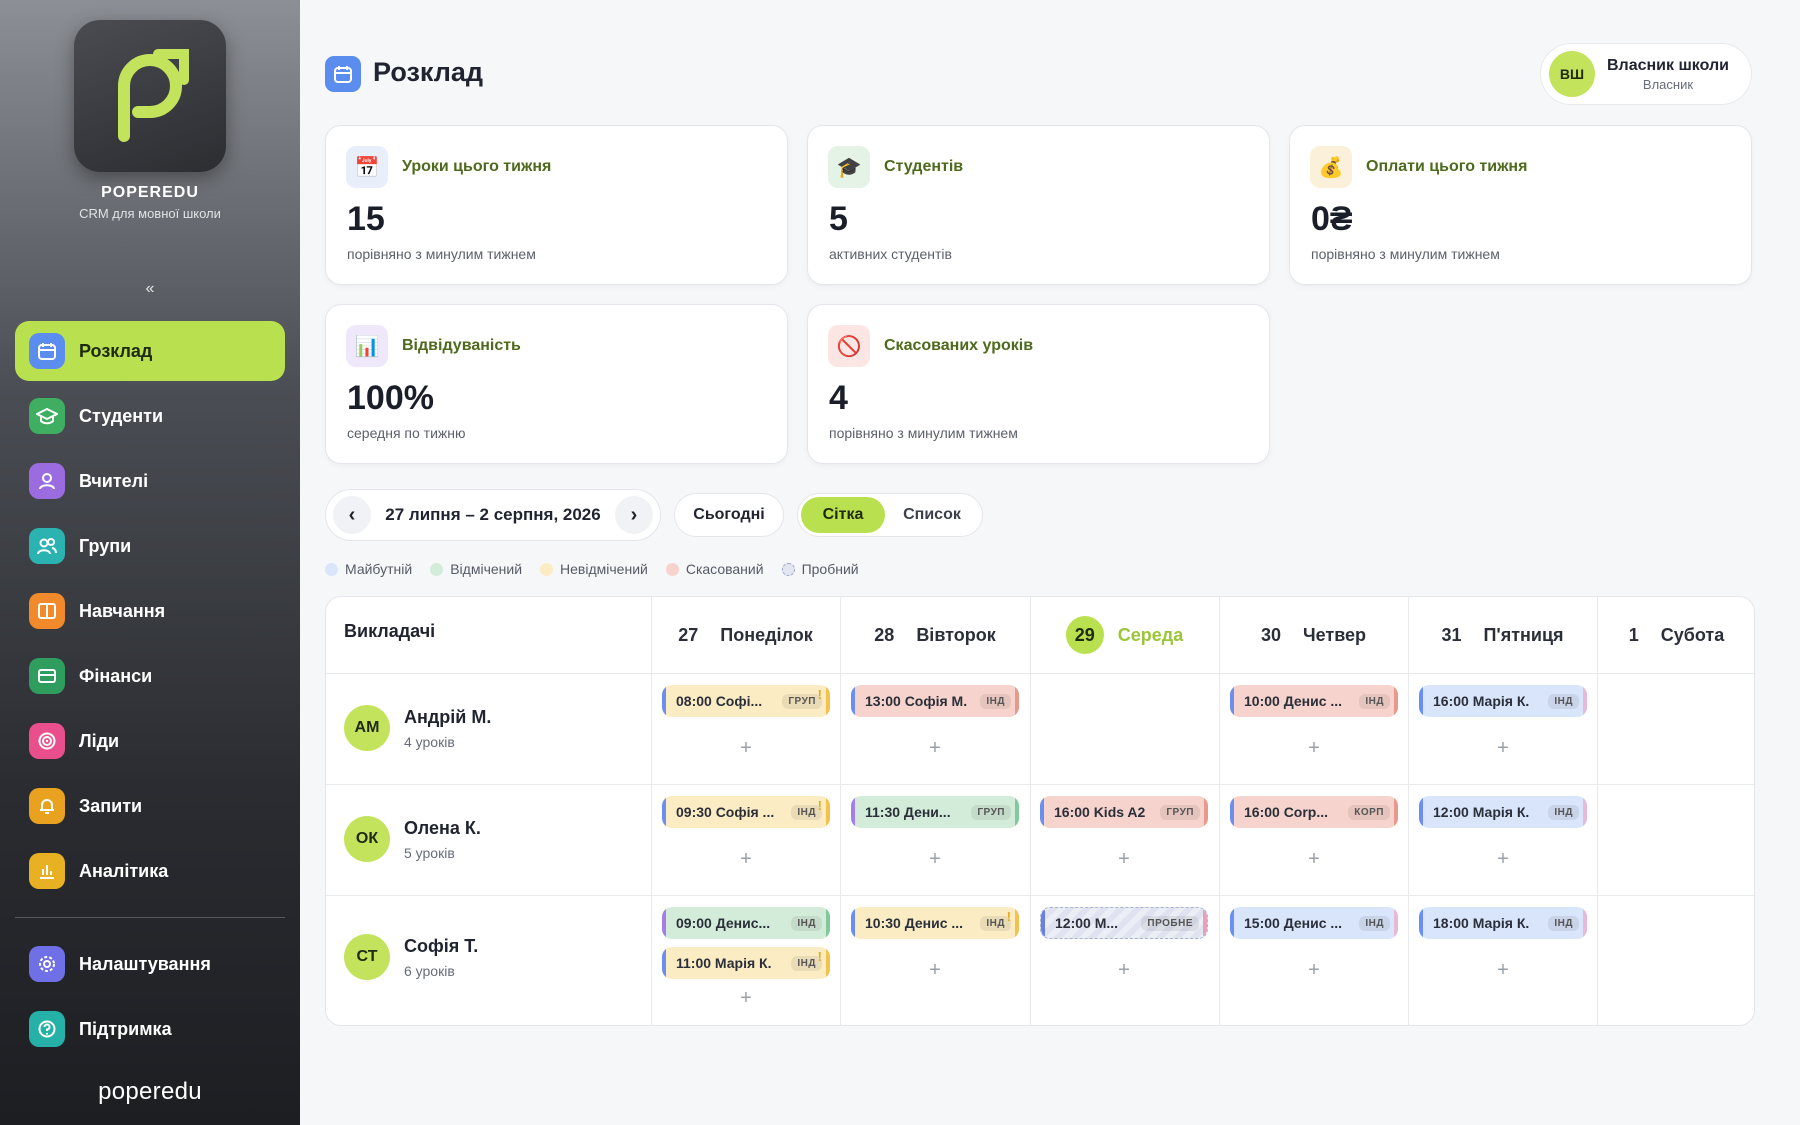 The height and width of the screenshot is (1125, 1800). What do you see at coordinates (746, 812) in the screenshot?
I see `lesson-card: 09:30 Софія ... ІНД !` at bounding box center [746, 812].